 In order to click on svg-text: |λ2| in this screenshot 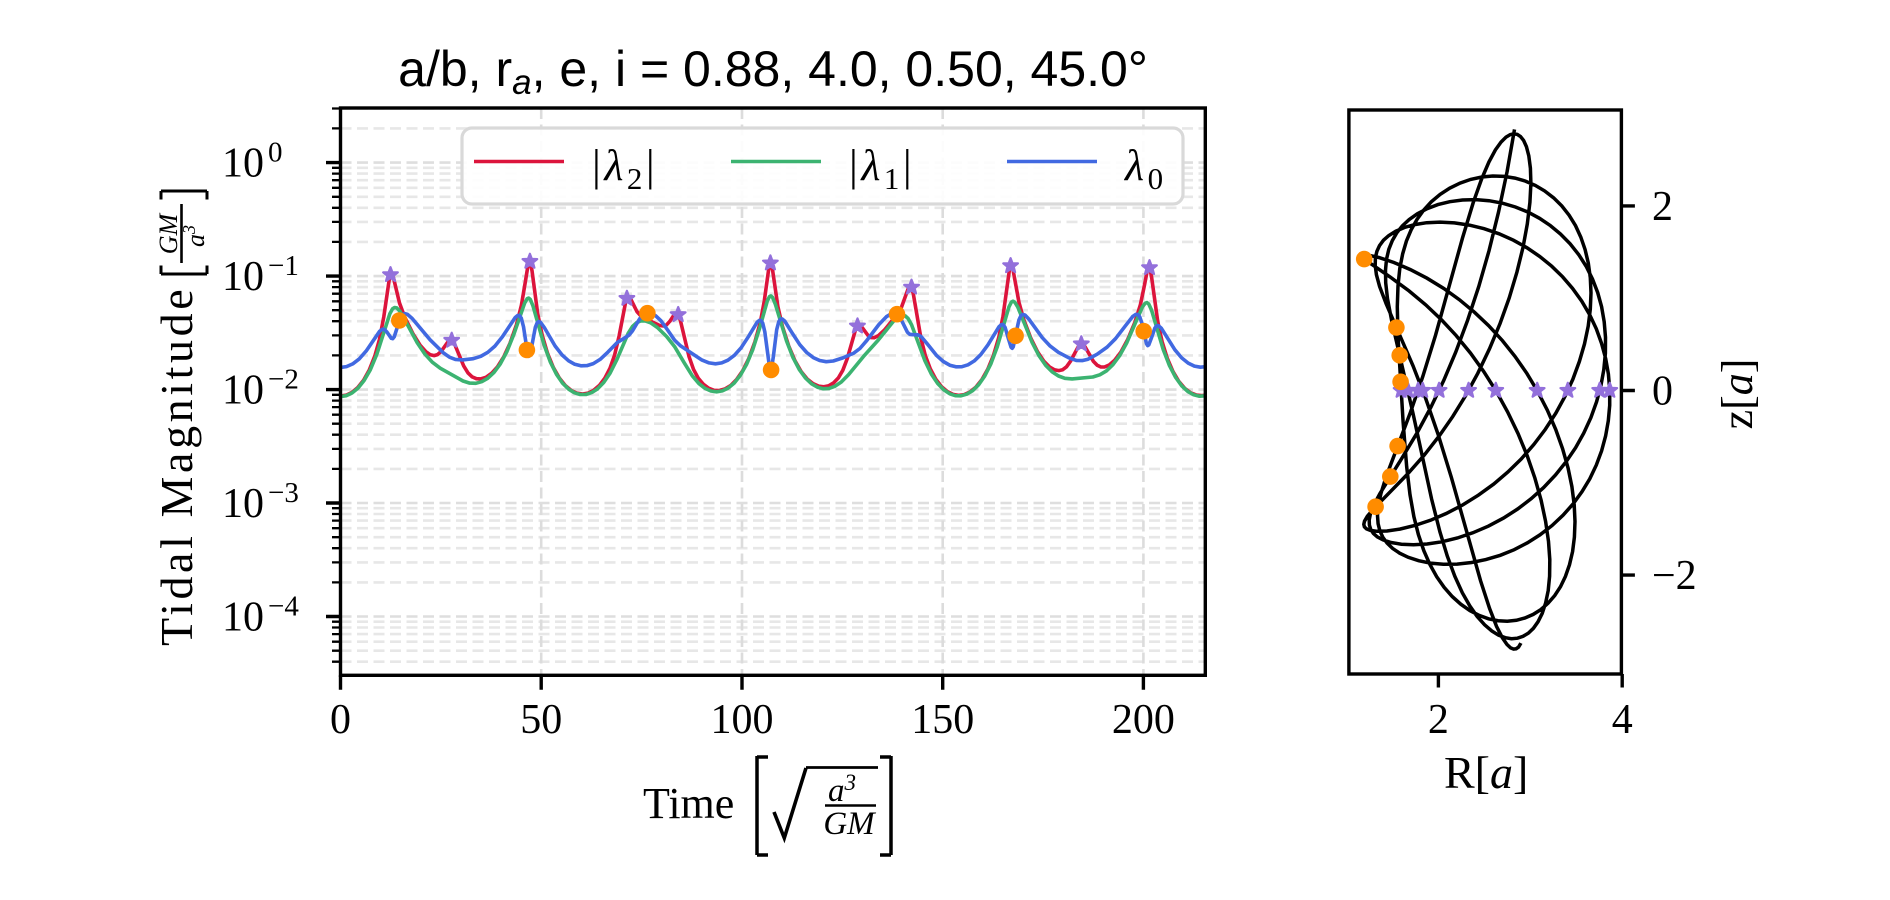, I will do `click(625, 168)`.